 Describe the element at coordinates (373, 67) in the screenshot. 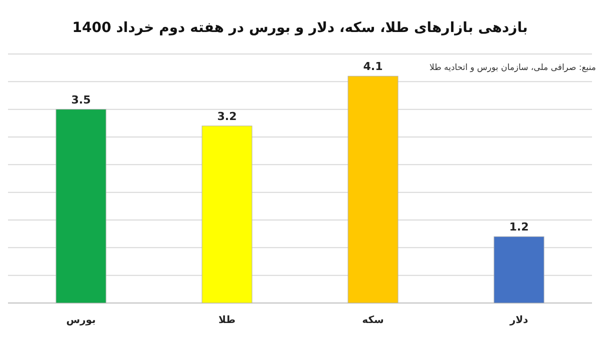

I see `data-label: 4.1` at that location.